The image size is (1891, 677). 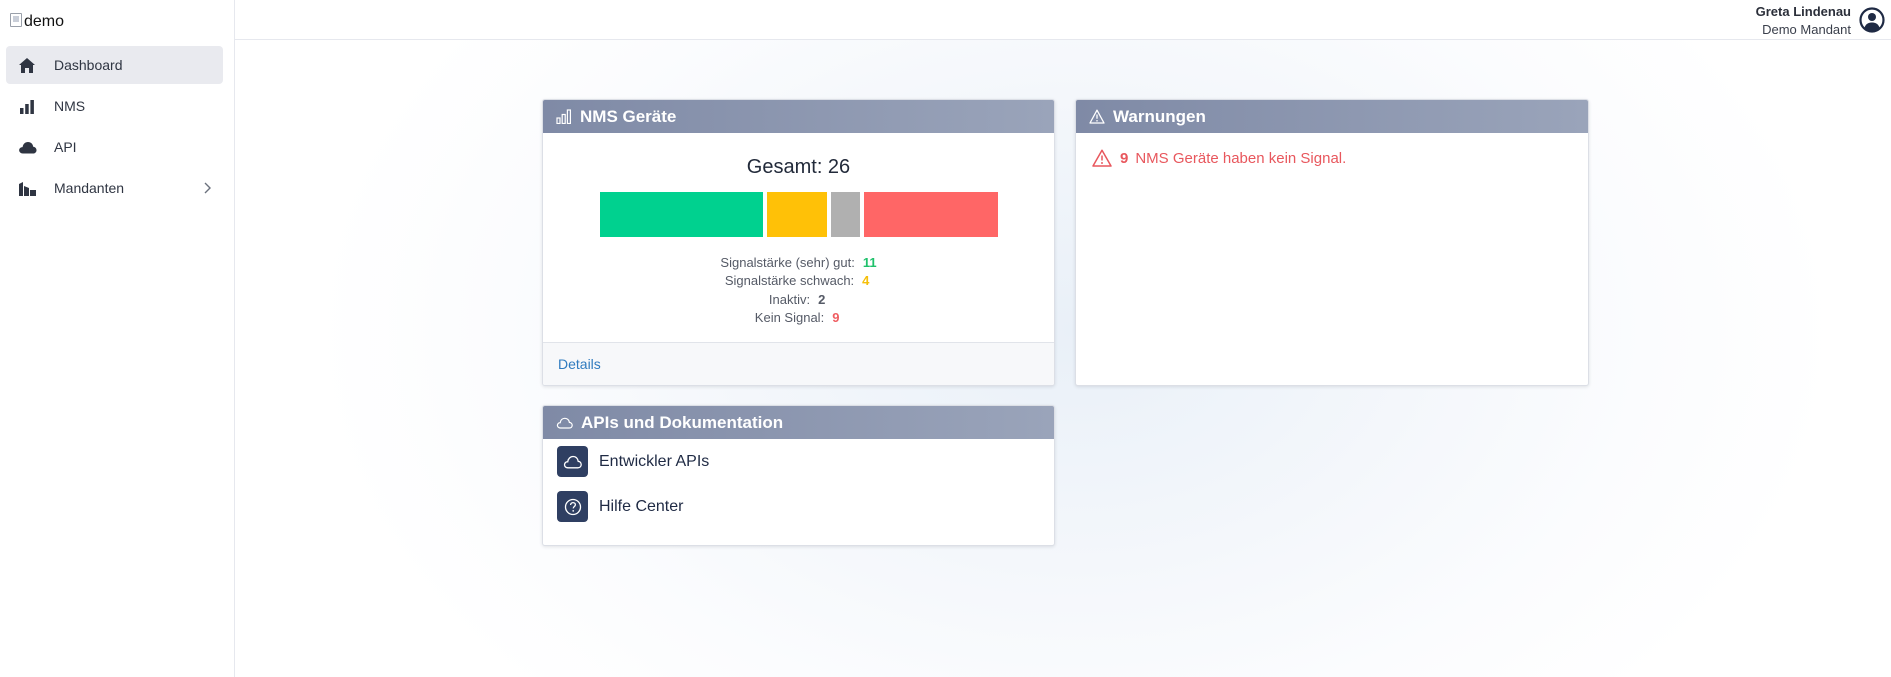 What do you see at coordinates (931, 214) in the screenshot?
I see `segment-no-signal` at bounding box center [931, 214].